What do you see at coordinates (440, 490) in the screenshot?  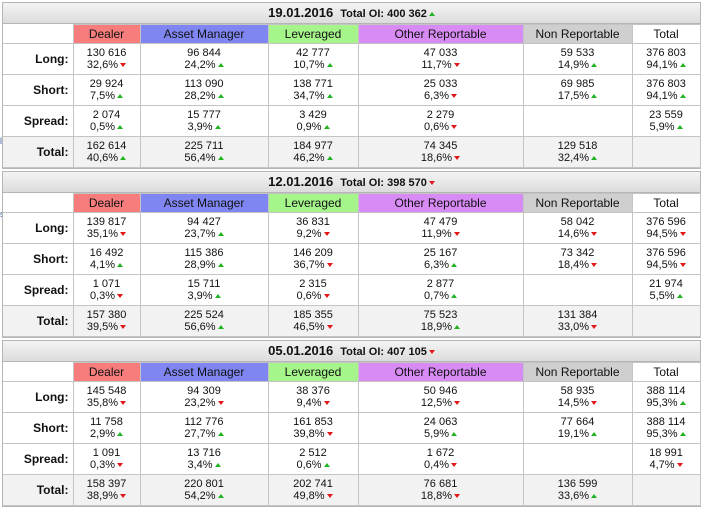 I see `data-cell: 76 681 18,8%` at bounding box center [440, 490].